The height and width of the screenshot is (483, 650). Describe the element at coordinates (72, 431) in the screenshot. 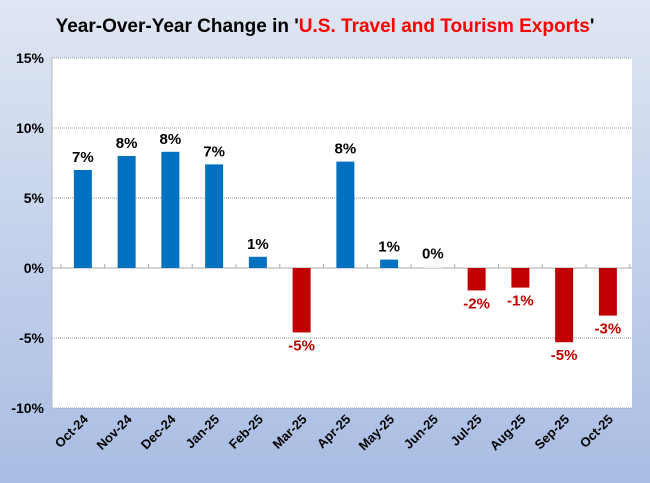

I see `x-tick-label: Oct-24` at that location.